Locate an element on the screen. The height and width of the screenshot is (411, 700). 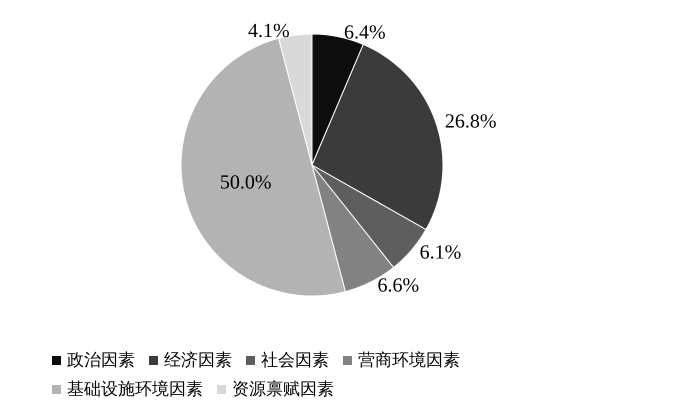
legend-label: 政治因素 is located at coordinates (101, 360).